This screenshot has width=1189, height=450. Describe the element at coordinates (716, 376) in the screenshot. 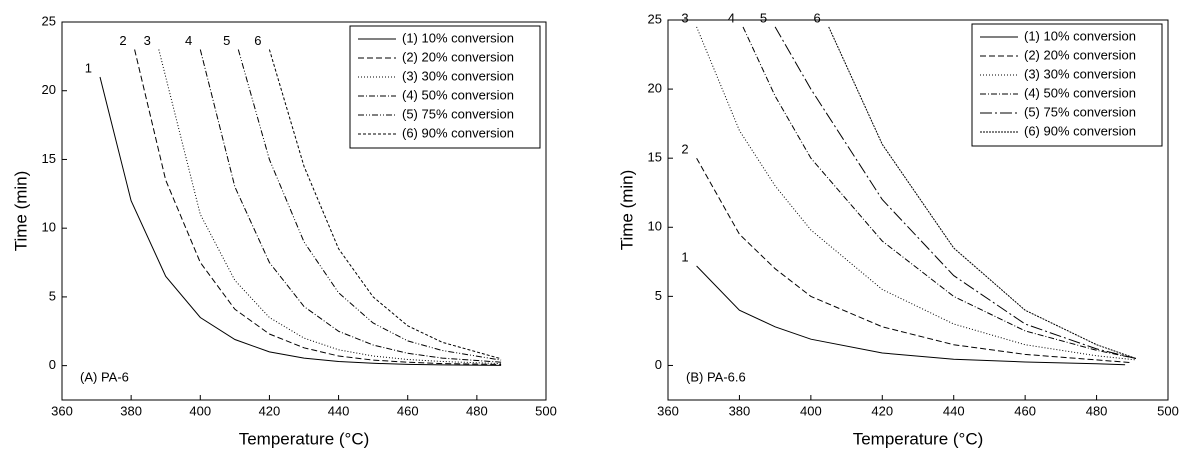

I see `panel-label: (B) PA-6.6` at that location.